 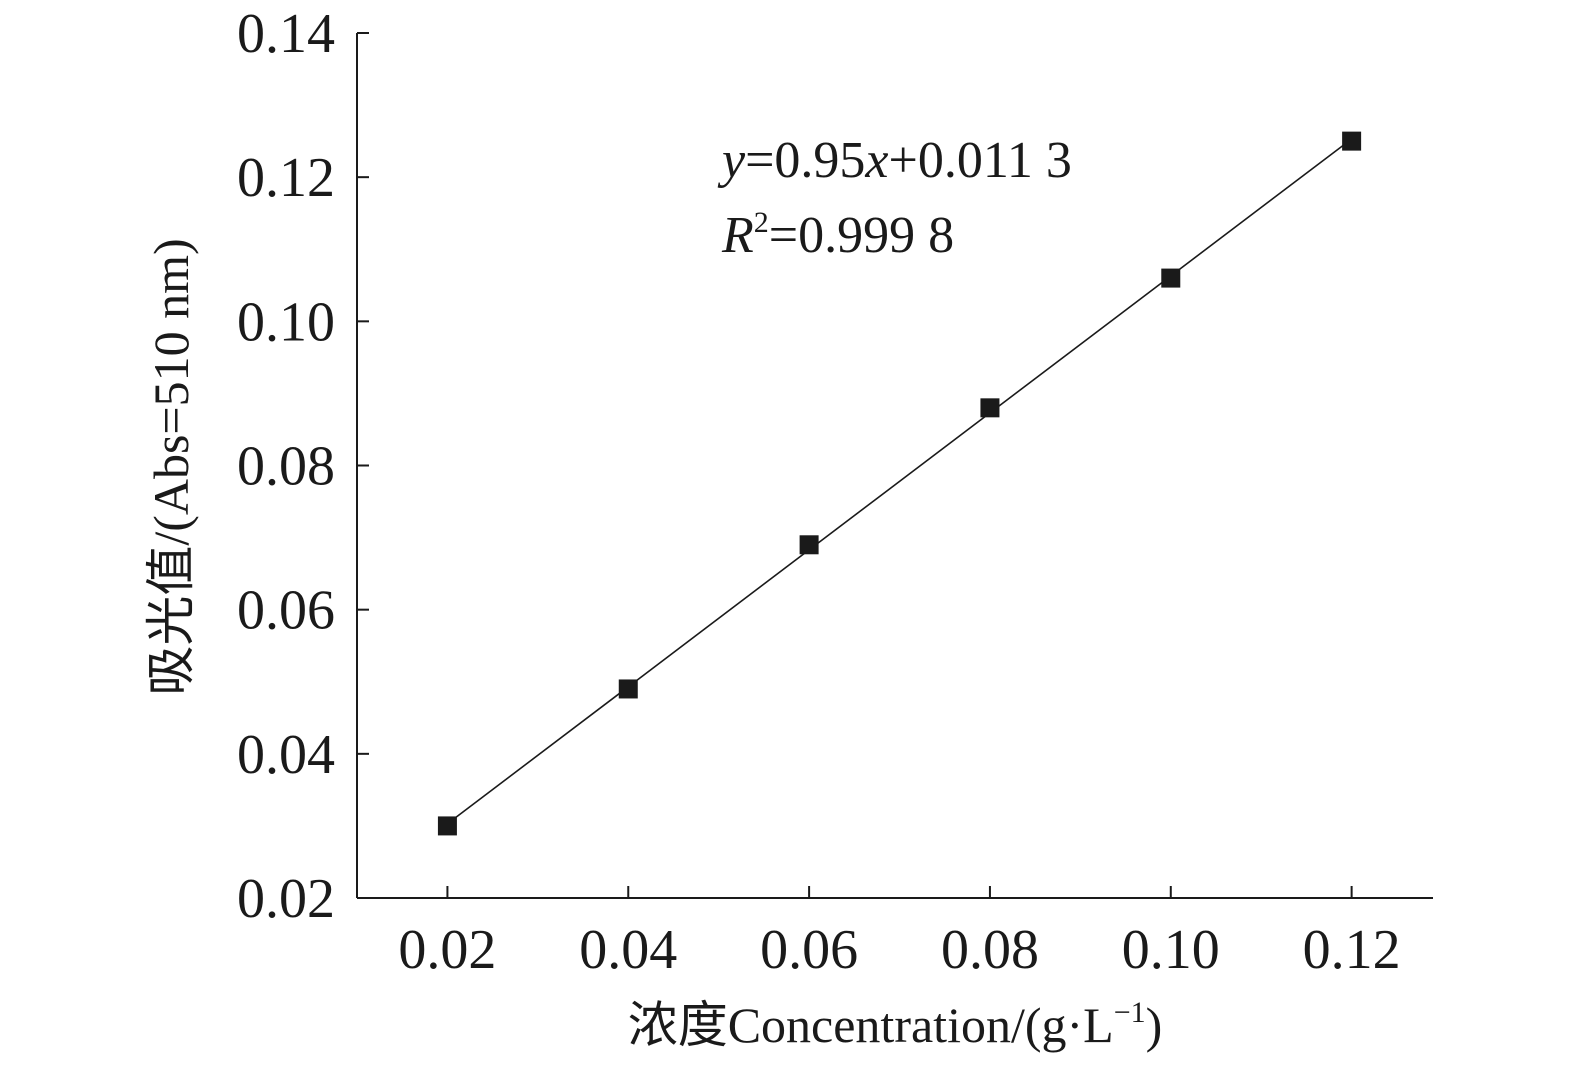 I want to click on x-tick-label: 0.08, so click(x=990, y=950).